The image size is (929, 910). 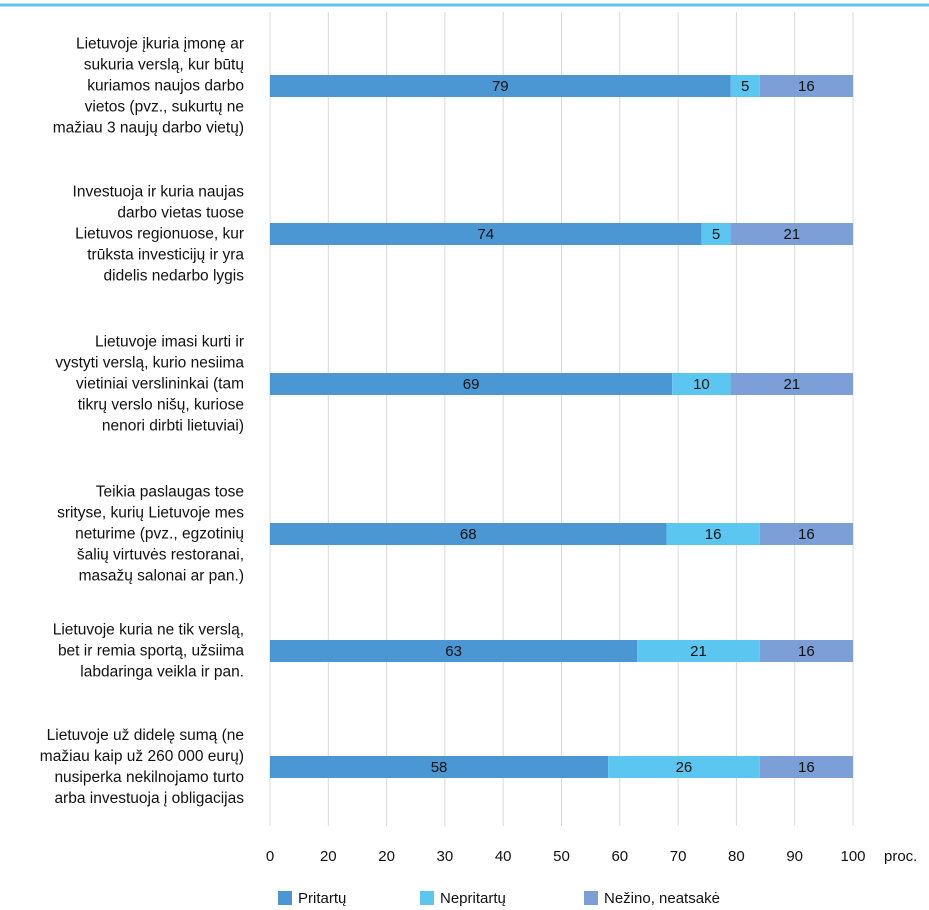 What do you see at coordinates (619, 856) in the screenshot?
I see `x-tick-label: 60` at bounding box center [619, 856].